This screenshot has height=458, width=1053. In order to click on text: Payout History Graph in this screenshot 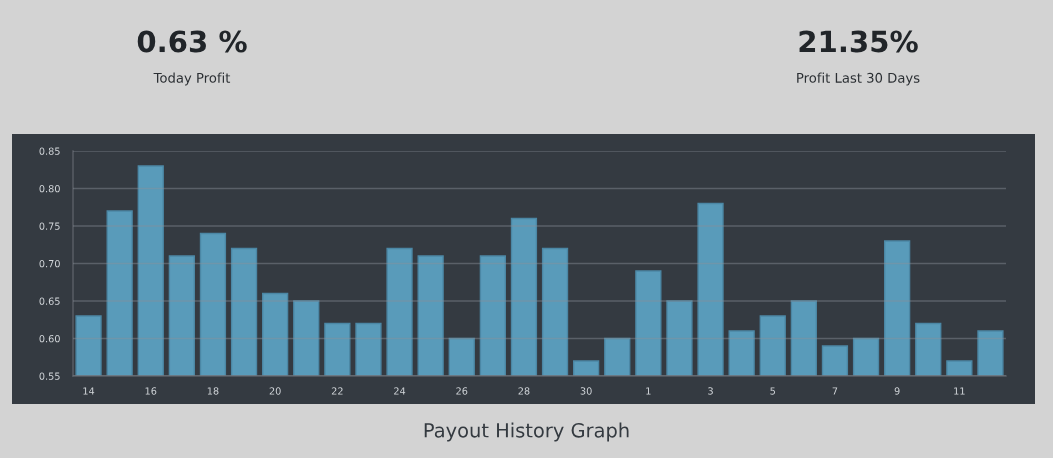, I will do `click(526, 432)`.